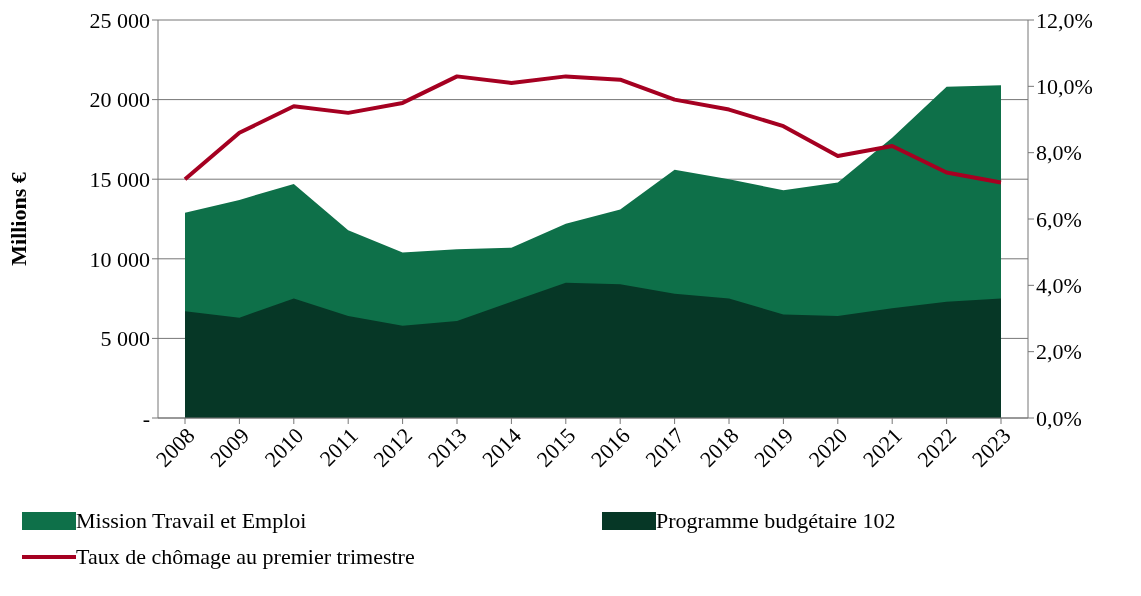 The image size is (1141, 596). What do you see at coordinates (119, 259) in the screenshot?
I see `y-tick-label: 10 000` at bounding box center [119, 259].